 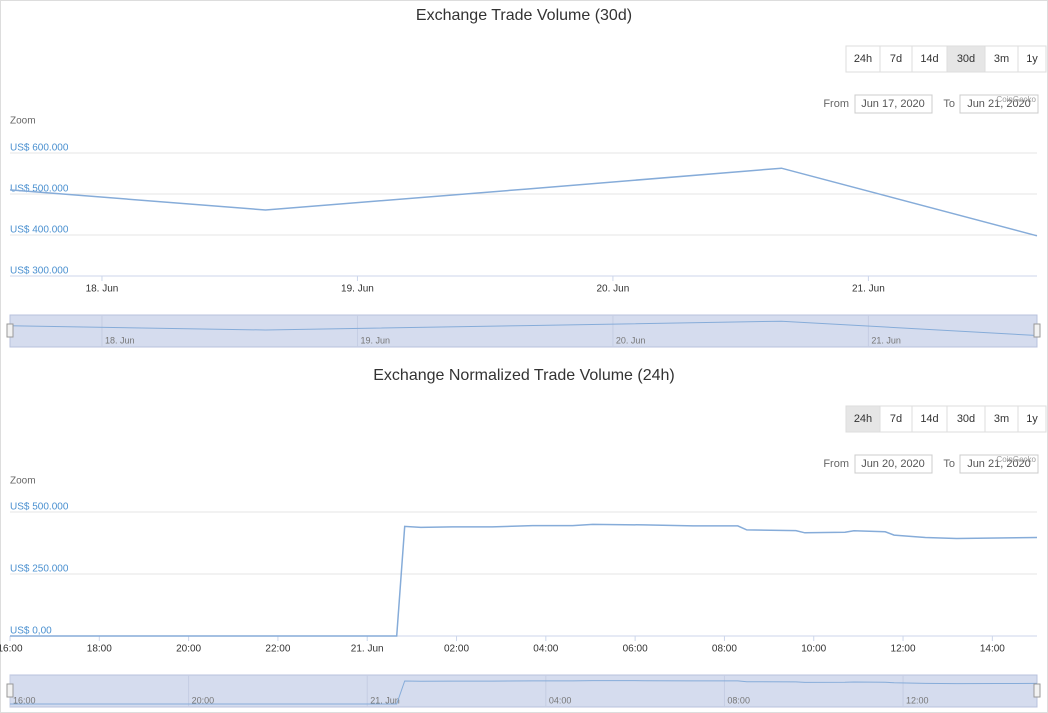 I want to click on navigator-label: 04:00, so click(x=560, y=700).